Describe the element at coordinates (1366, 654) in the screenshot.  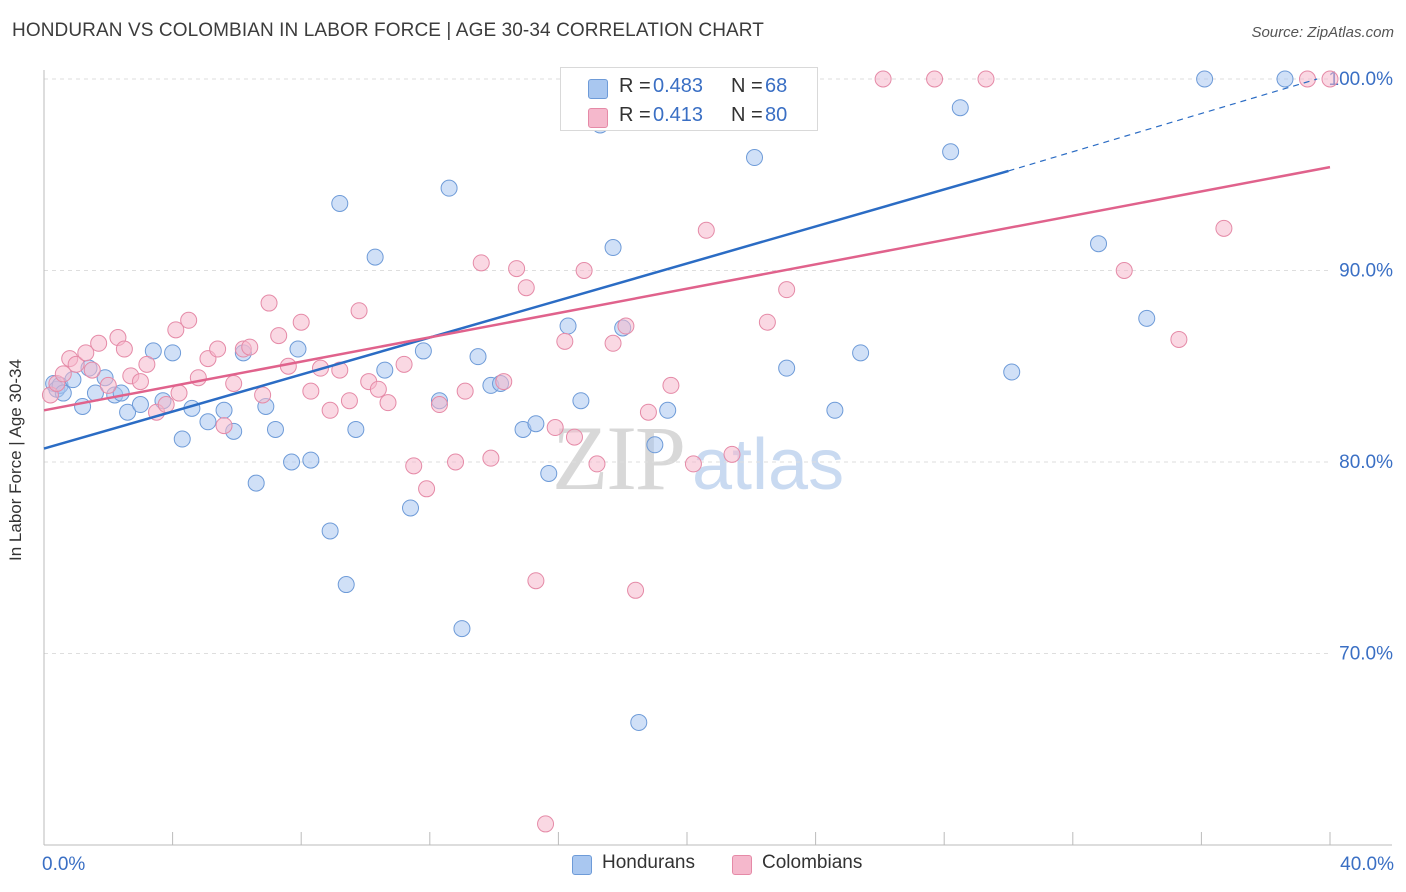
I see `y-tick-label: 70.0%` at that location.